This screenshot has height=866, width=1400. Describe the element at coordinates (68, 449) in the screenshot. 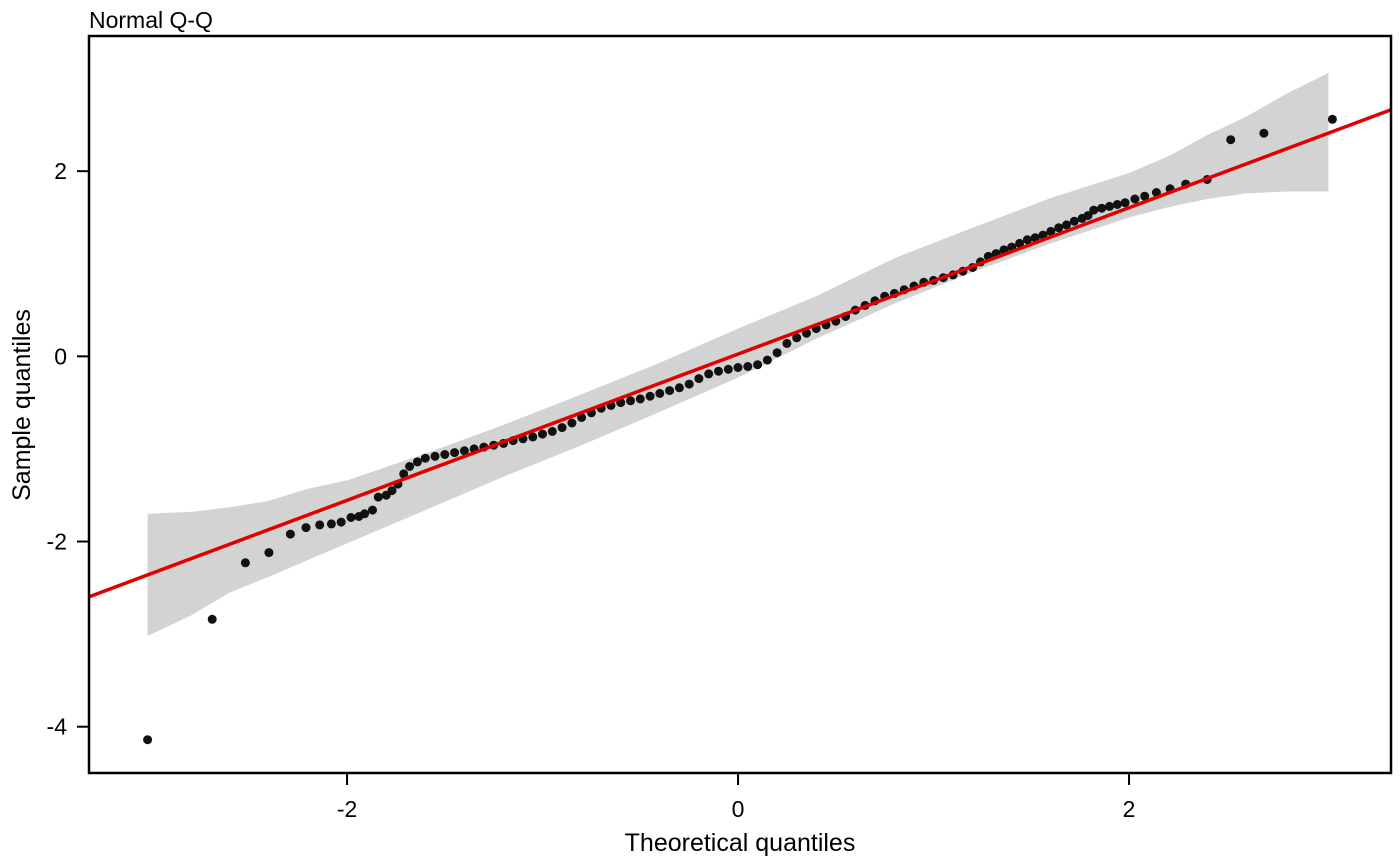

I see `y-axis: -4 -2 0 2` at that location.